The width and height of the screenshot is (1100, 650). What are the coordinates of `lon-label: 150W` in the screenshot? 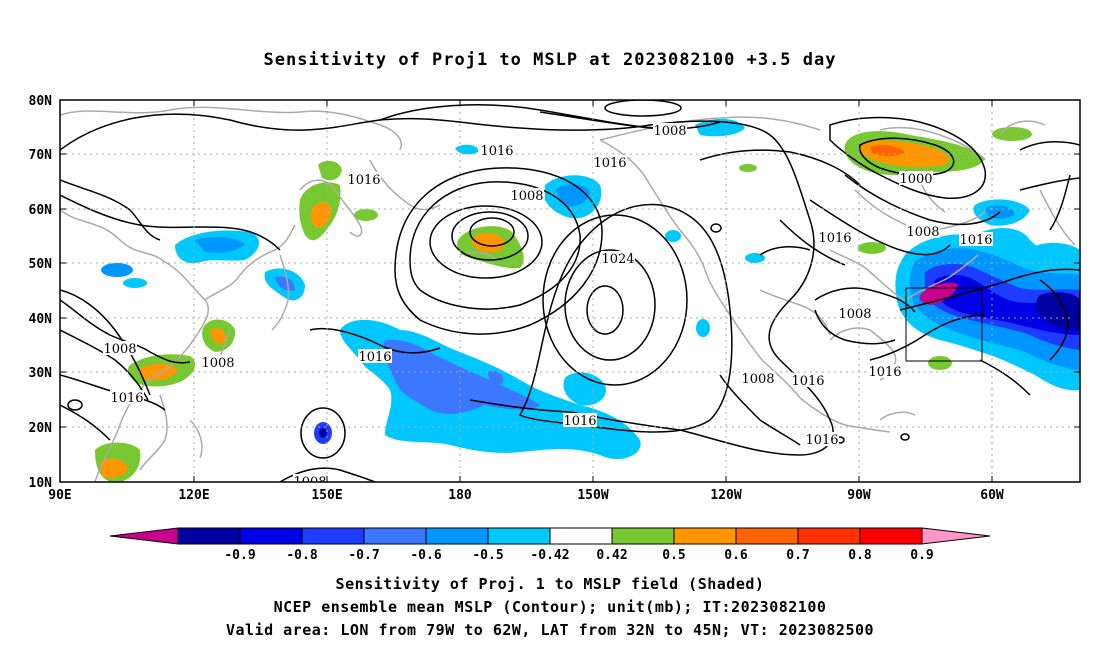 It's located at (592, 495).